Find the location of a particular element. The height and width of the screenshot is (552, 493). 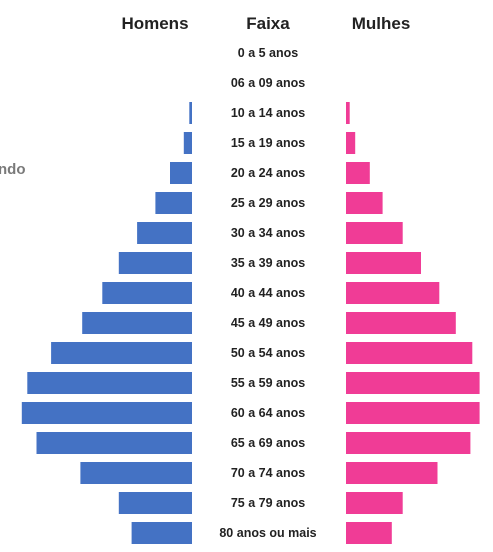

age-band-label-13: 65 a 69 anos is located at coordinates (268, 443).